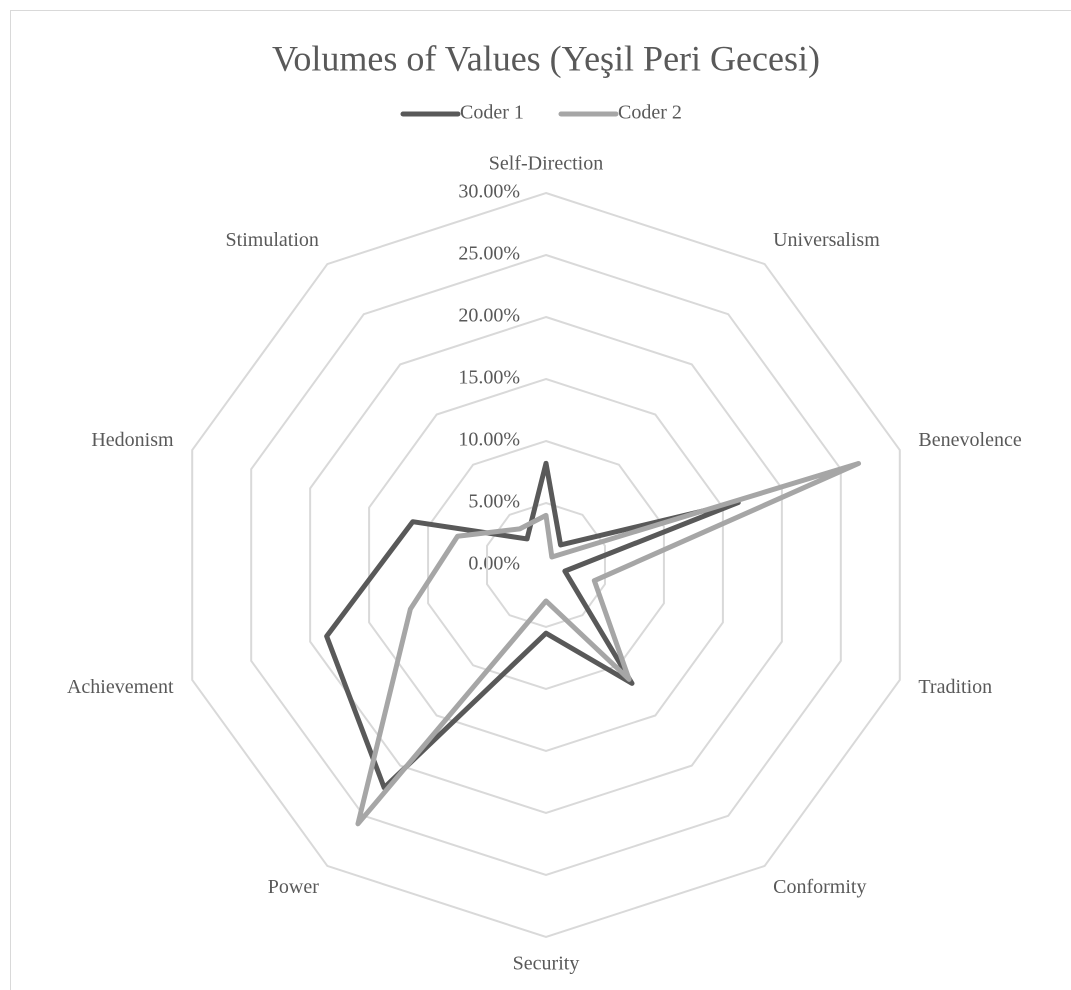  What do you see at coordinates (541, 113) in the screenshot?
I see `legend: Coder 1 Coder 2` at bounding box center [541, 113].